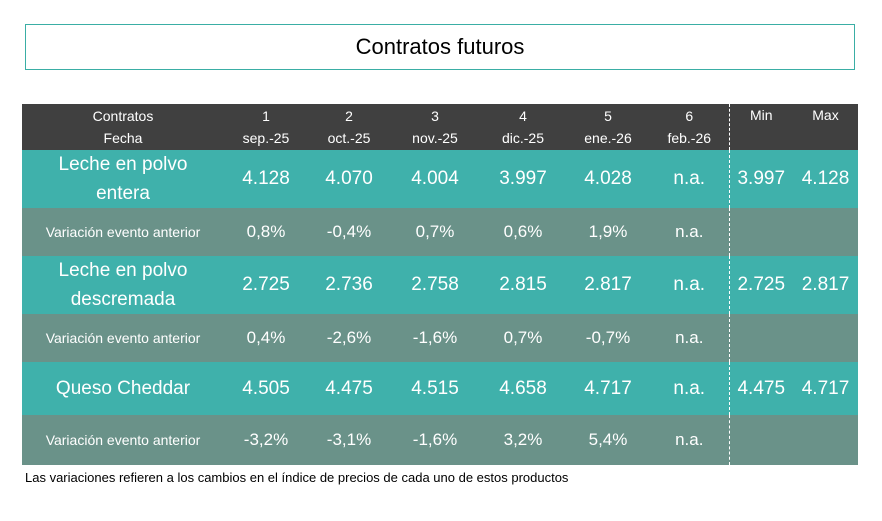 This screenshot has width=882, height=521. Describe the element at coordinates (523, 127) in the screenshot. I see `header-col-4: 4 dic.-25` at that location.